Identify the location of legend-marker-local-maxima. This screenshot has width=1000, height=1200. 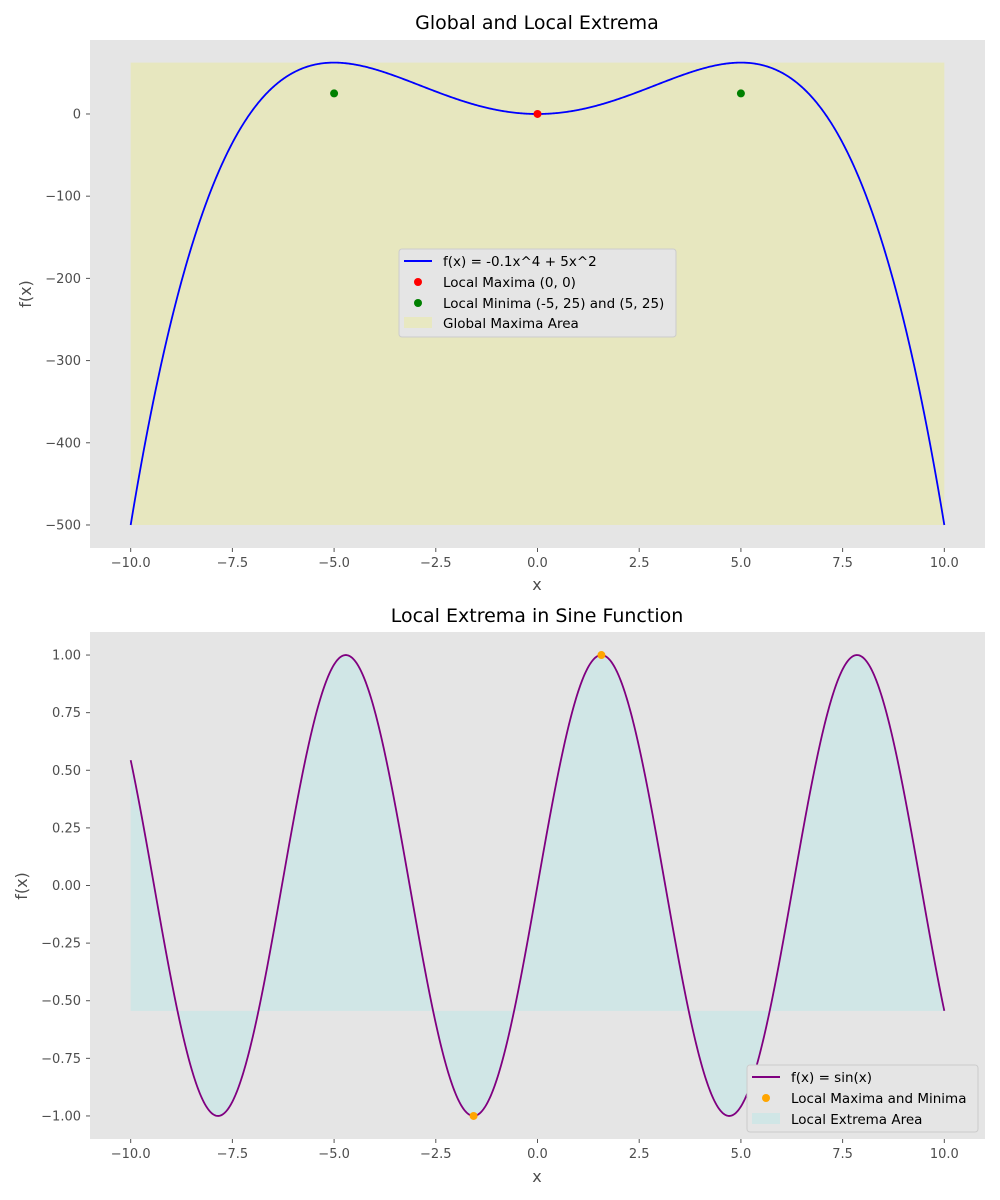
(418, 282).